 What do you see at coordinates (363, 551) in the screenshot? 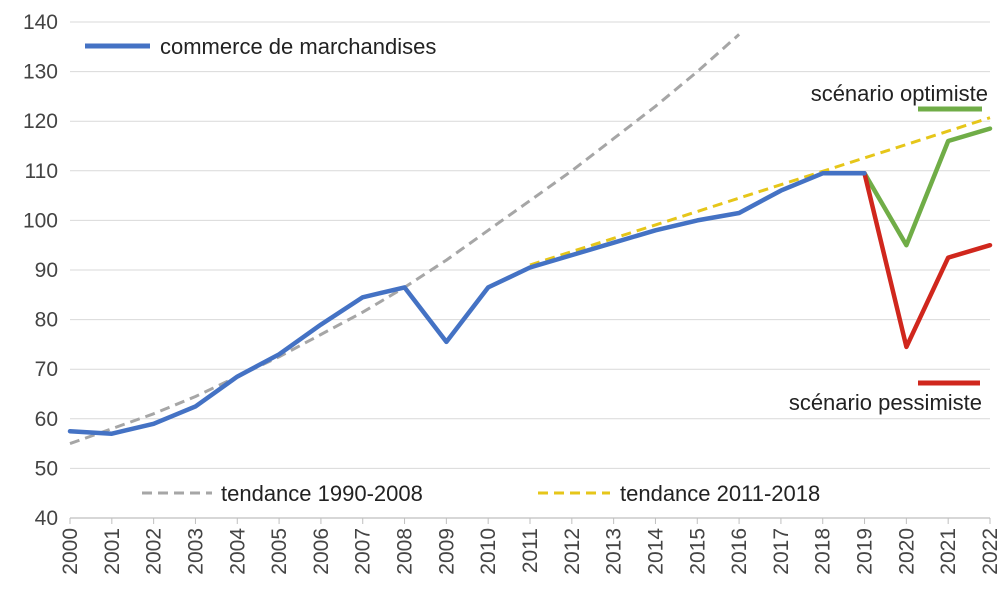
I see `x-tick-label-2007: 2007` at bounding box center [363, 551].